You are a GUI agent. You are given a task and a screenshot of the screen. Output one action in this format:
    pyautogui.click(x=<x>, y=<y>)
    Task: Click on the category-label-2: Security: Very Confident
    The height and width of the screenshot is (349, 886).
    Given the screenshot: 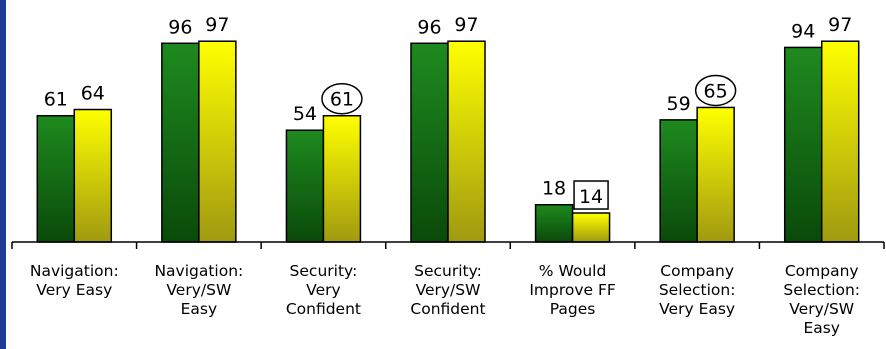 What is the action you would take?
    pyautogui.click(x=323, y=290)
    